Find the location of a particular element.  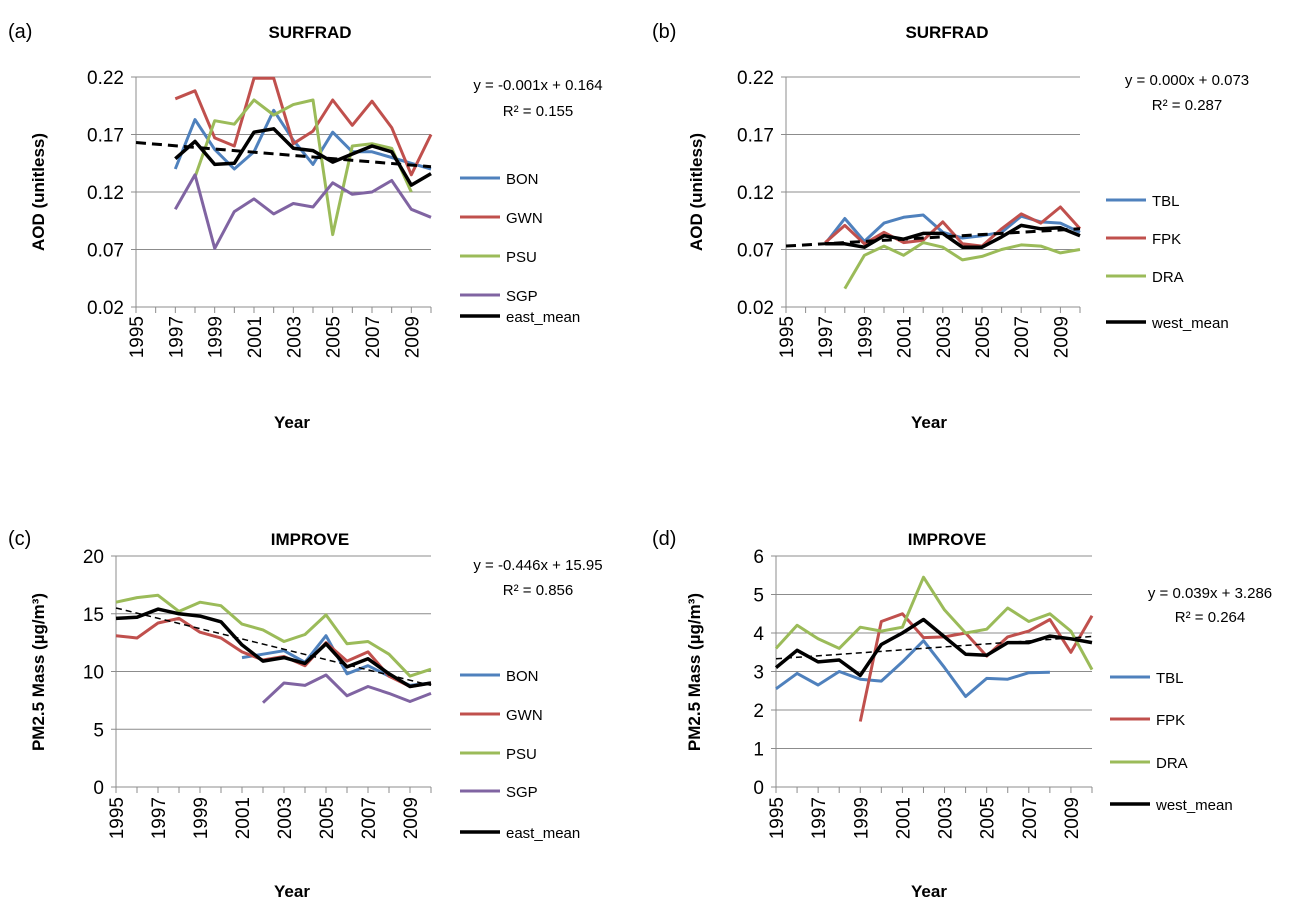

trend-equation: y = -0.446x + 15.95 is located at coordinates (537, 565).